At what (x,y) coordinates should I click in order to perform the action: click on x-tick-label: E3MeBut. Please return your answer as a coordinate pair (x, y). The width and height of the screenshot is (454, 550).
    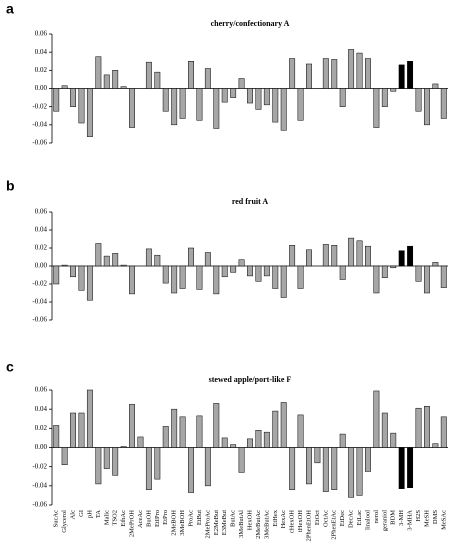
    Looking at the image, I should click on (224, 522).